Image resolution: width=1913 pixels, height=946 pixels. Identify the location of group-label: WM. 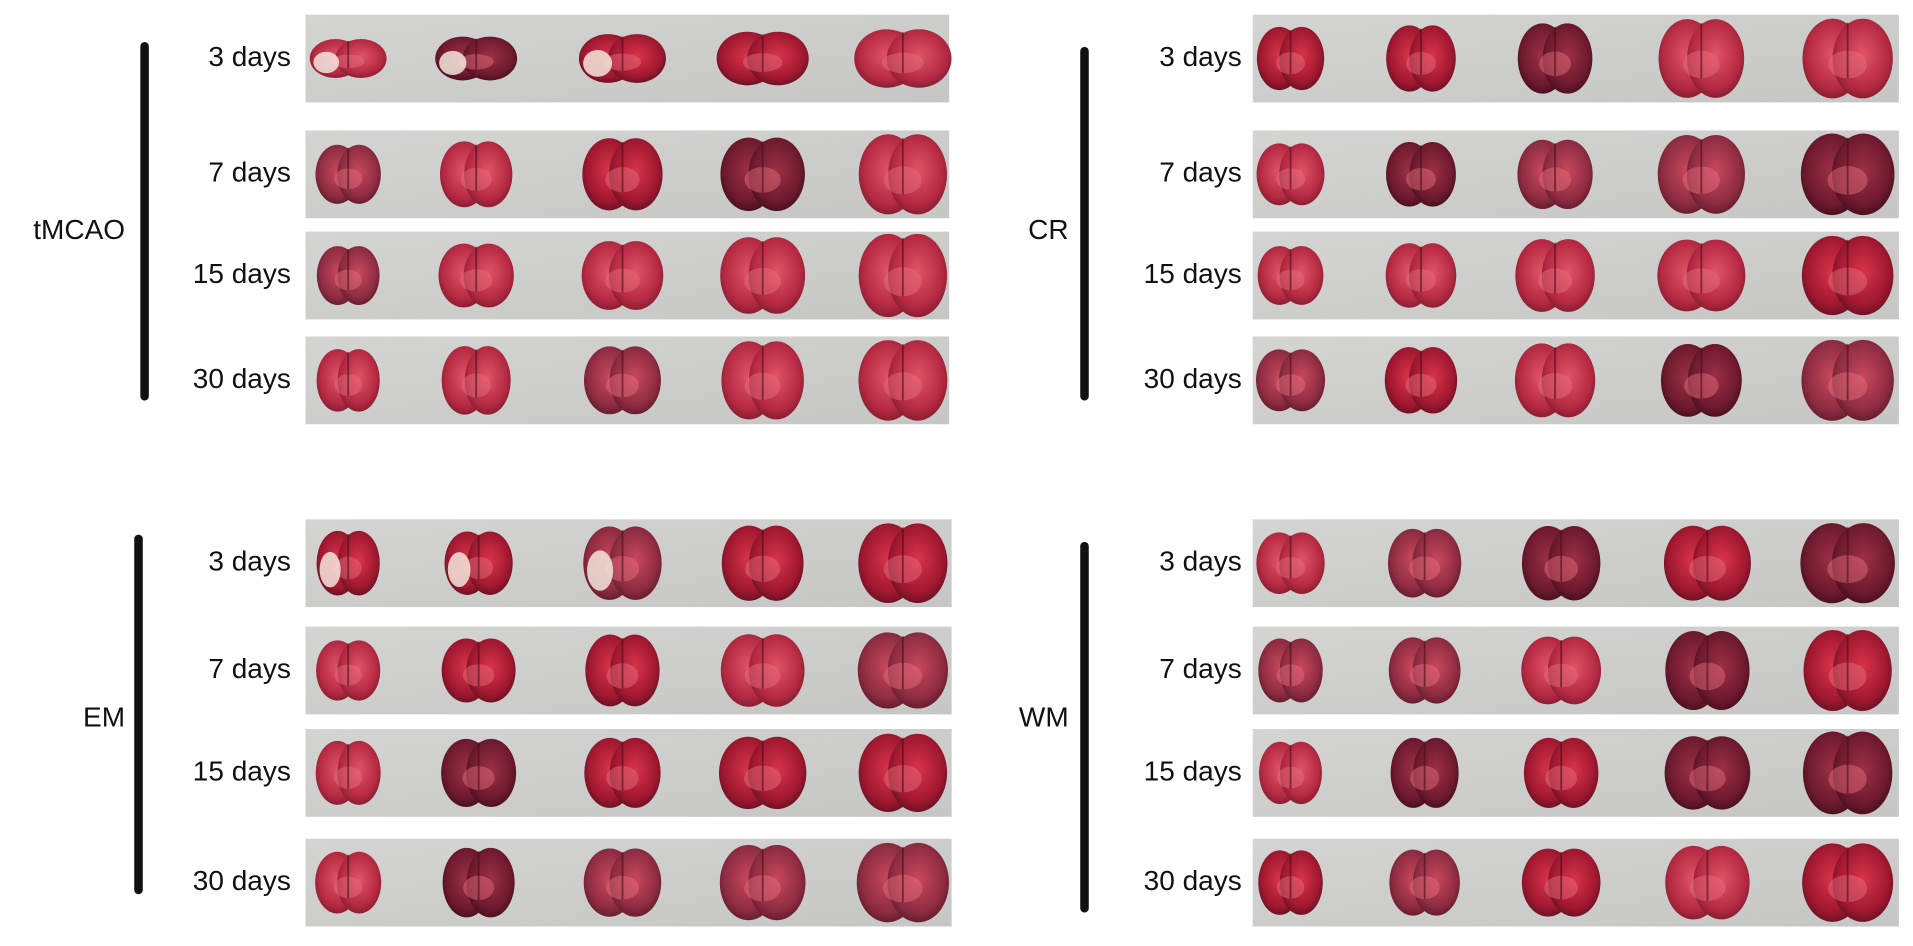
(1044, 717).